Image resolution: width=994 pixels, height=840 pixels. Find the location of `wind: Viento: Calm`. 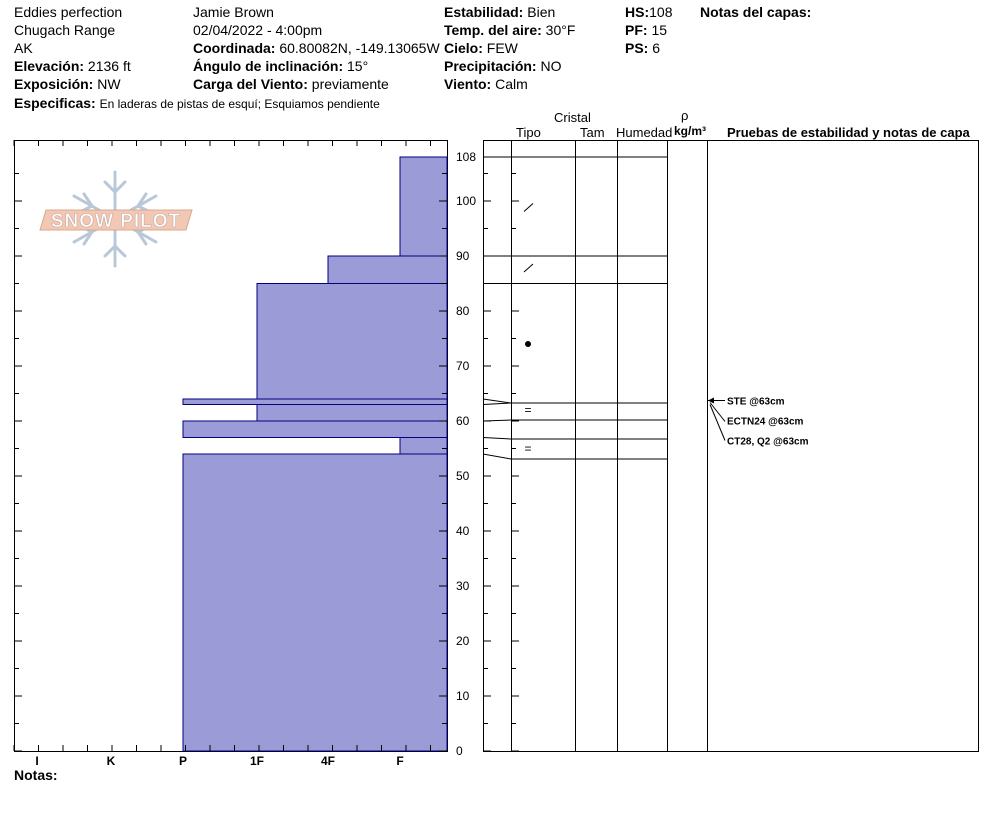

wind: Viento: Calm is located at coordinates (486, 84).